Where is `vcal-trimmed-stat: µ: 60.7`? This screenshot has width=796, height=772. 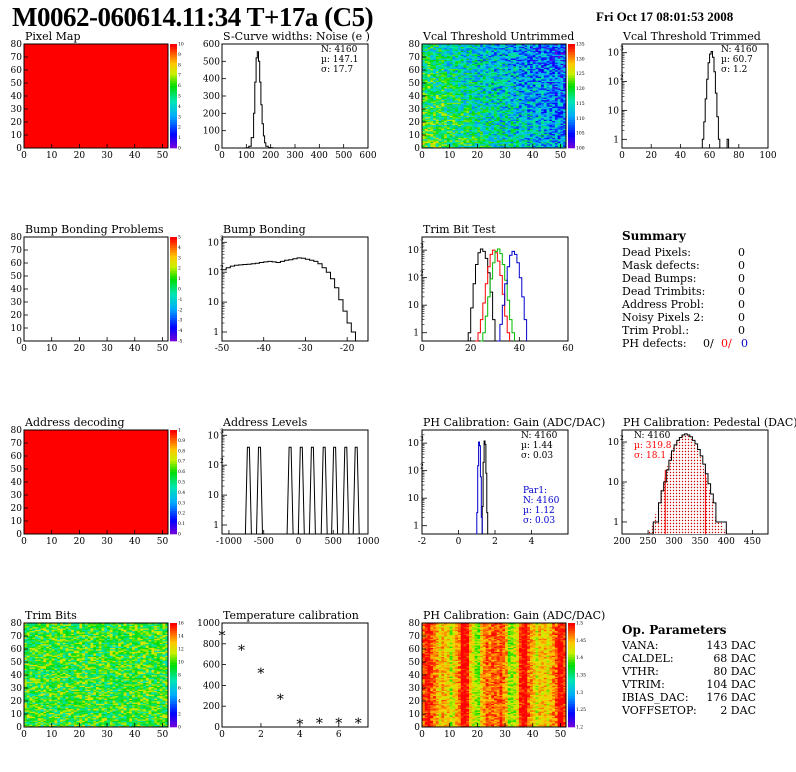 vcal-trimmed-stat: µ: 60.7 is located at coordinates (737, 60).